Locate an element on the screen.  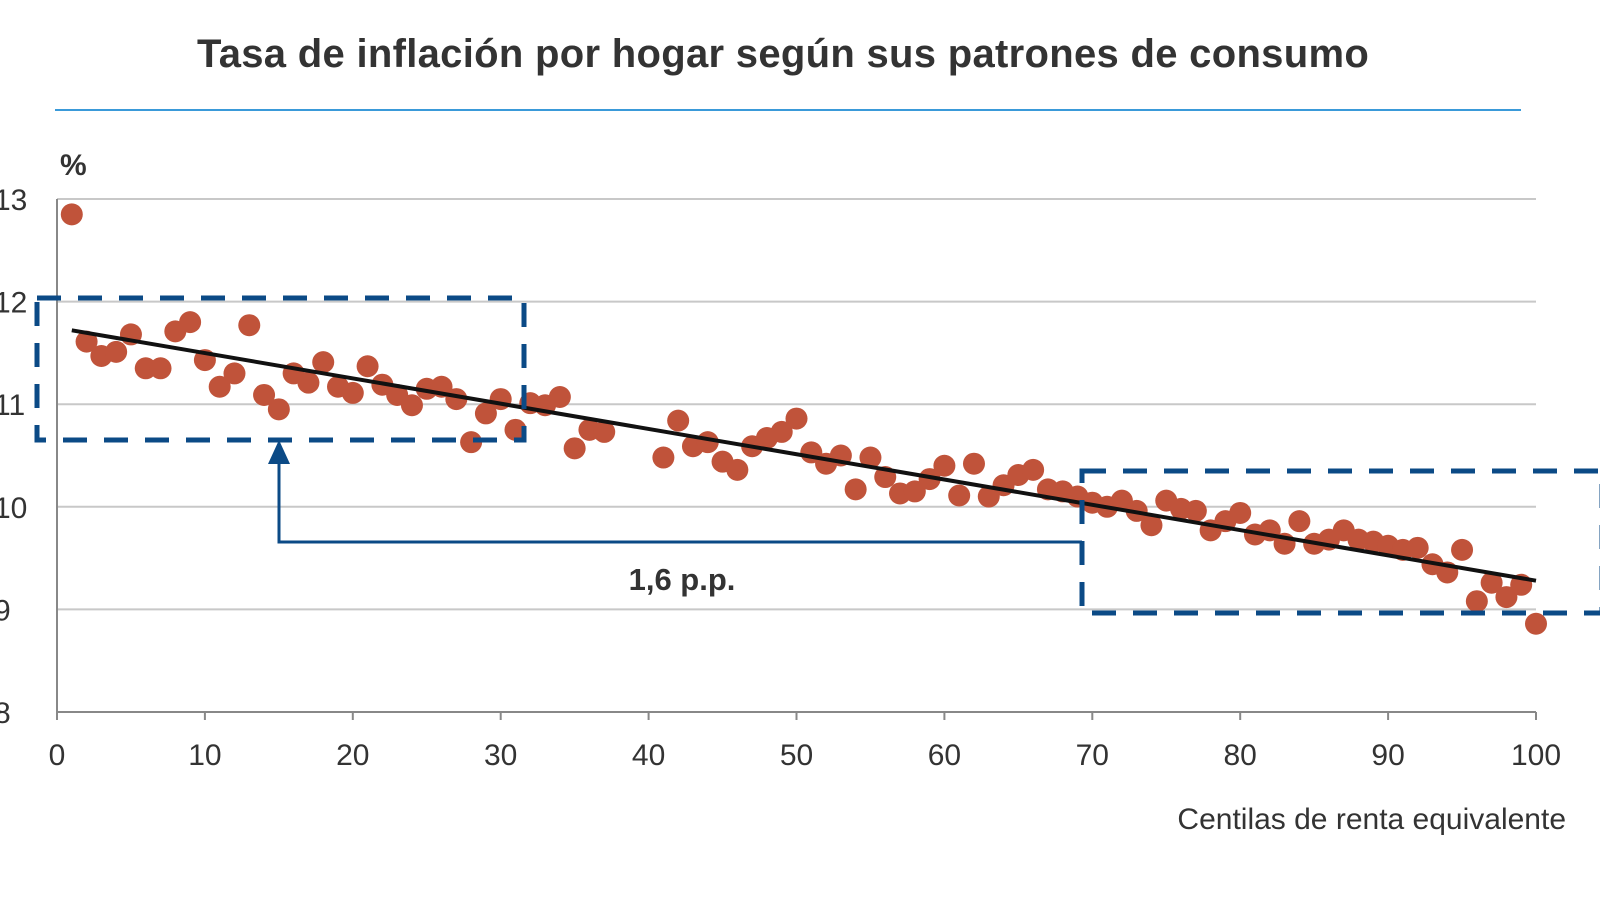
x-tick-label: 30 is located at coordinates (500, 755).